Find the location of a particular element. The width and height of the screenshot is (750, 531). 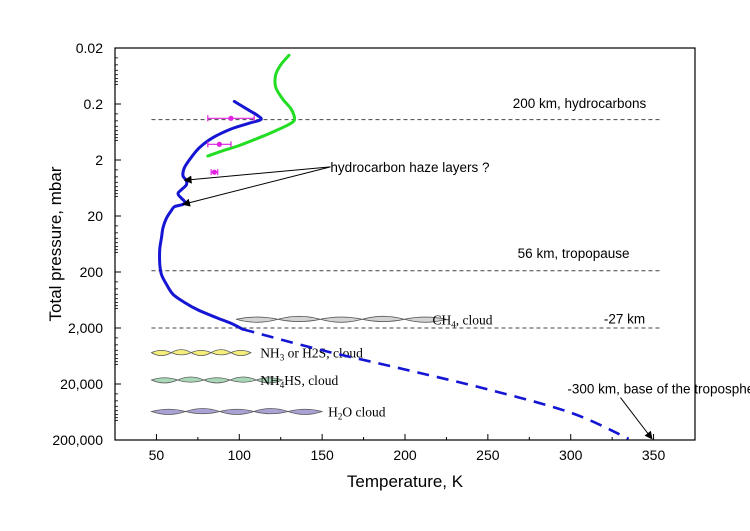

cloud-label: H2O cloud is located at coordinates (357, 413).